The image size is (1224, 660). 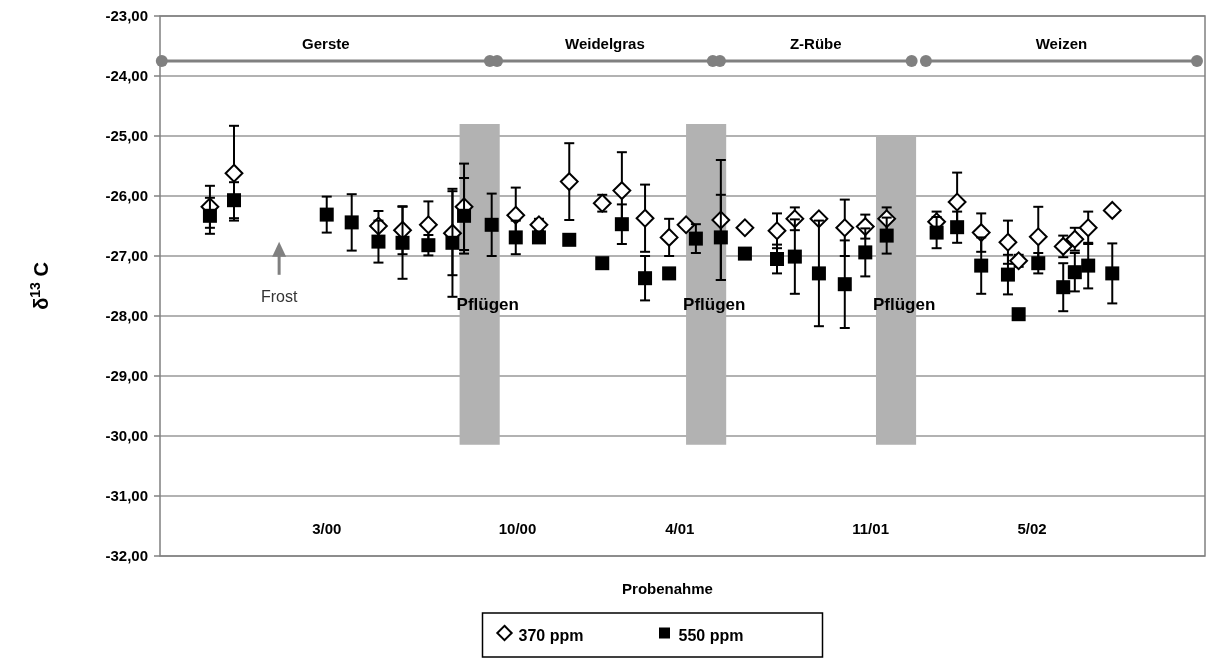 I want to click on y-tick-label: -25,00, so click(x=126, y=136).